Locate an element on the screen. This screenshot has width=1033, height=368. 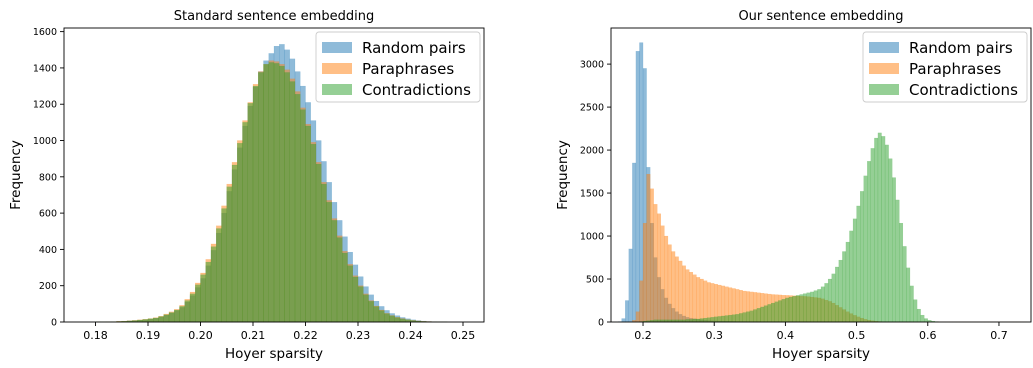
x-tick-label: 0.18 is located at coordinates (95, 335).